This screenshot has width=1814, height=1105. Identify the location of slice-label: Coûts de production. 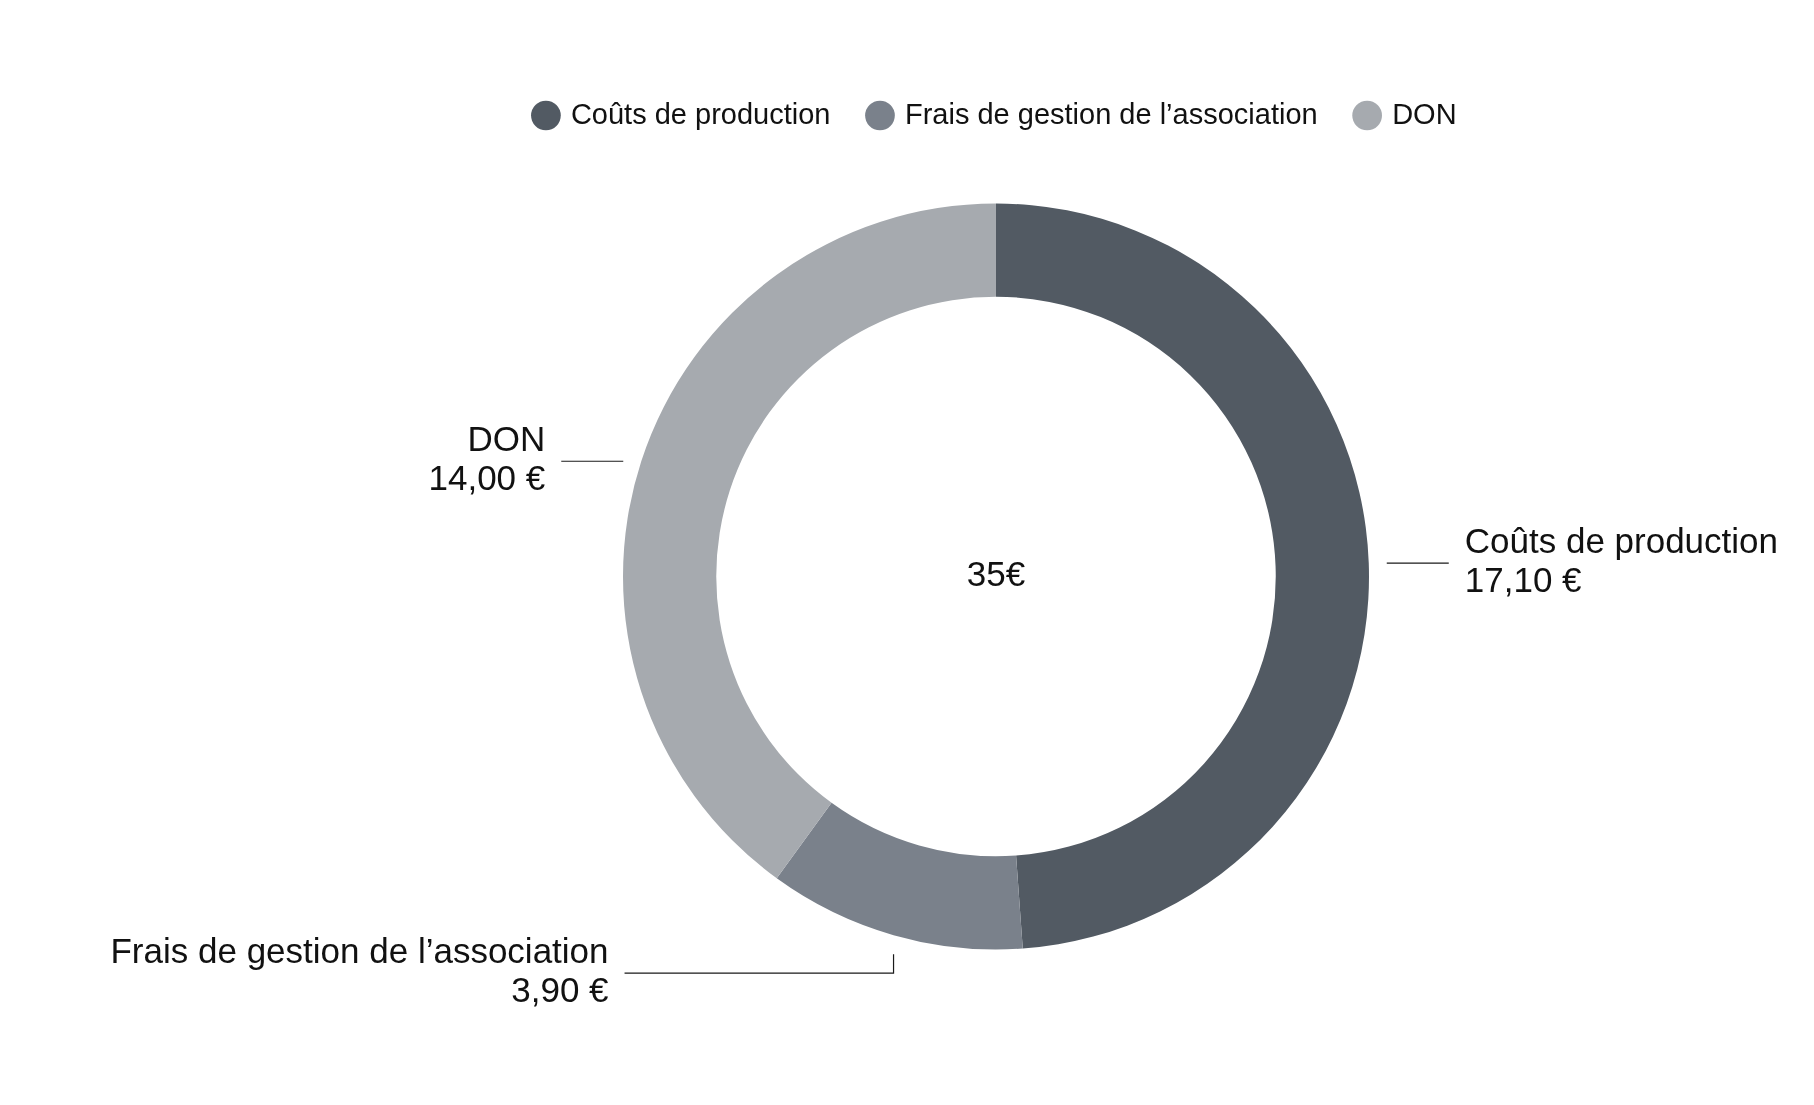
(1621, 541).